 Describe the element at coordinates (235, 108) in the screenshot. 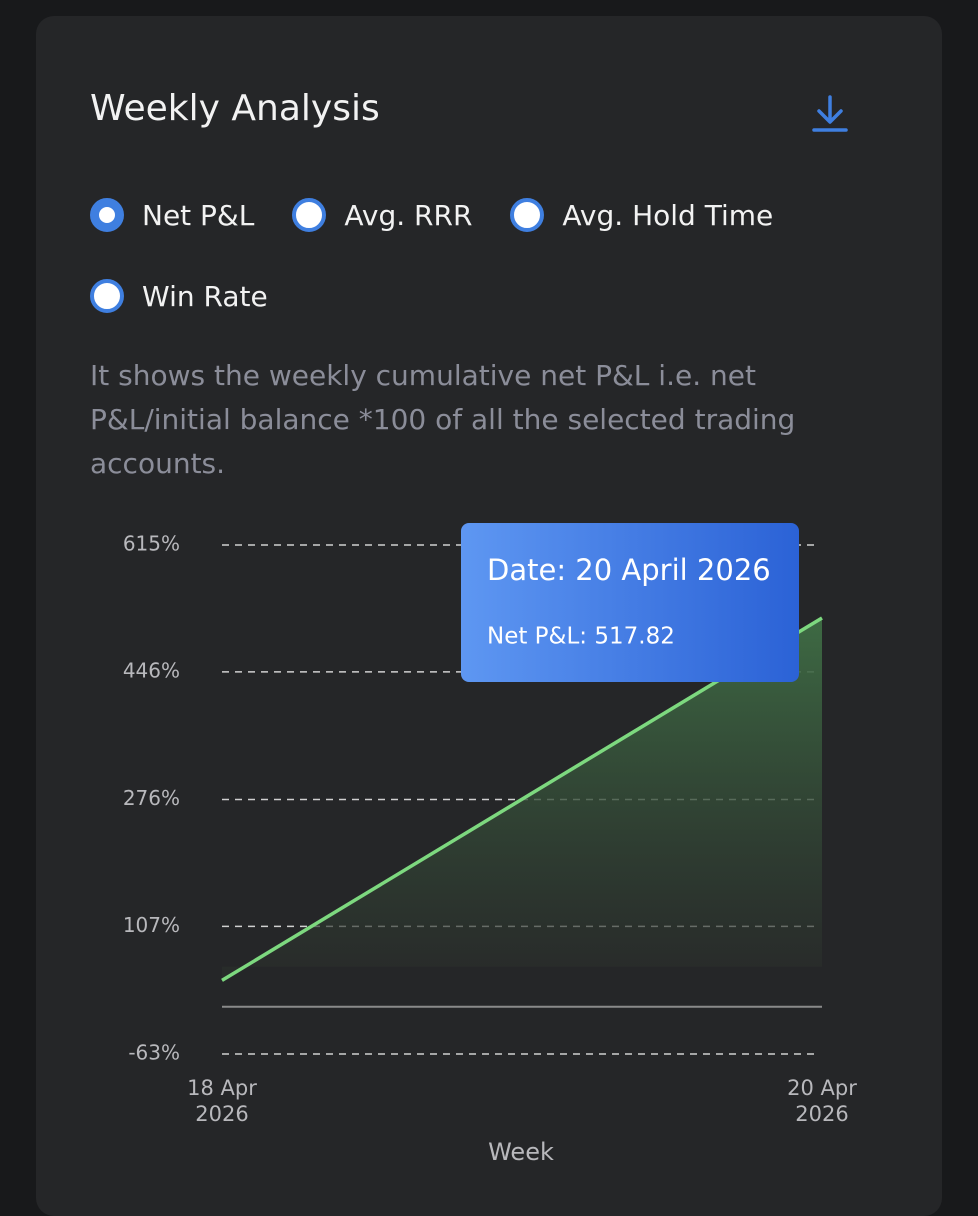

I see `title: Weekly Analysis` at that location.